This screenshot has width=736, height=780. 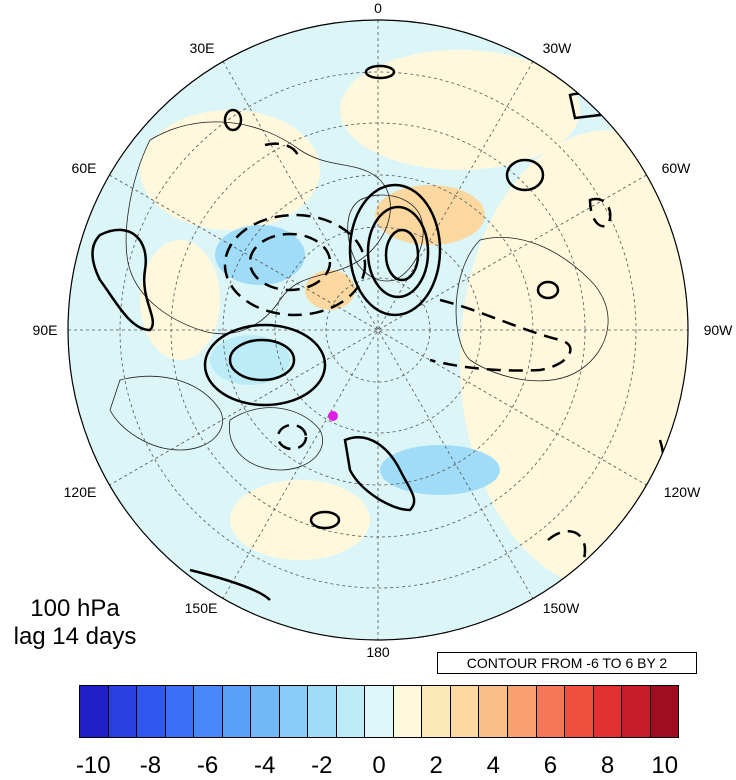 What do you see at coordinates (45, 330) in the screenshot?
I see `lon-label-90e: 90E` at bounding box center [45, 330].